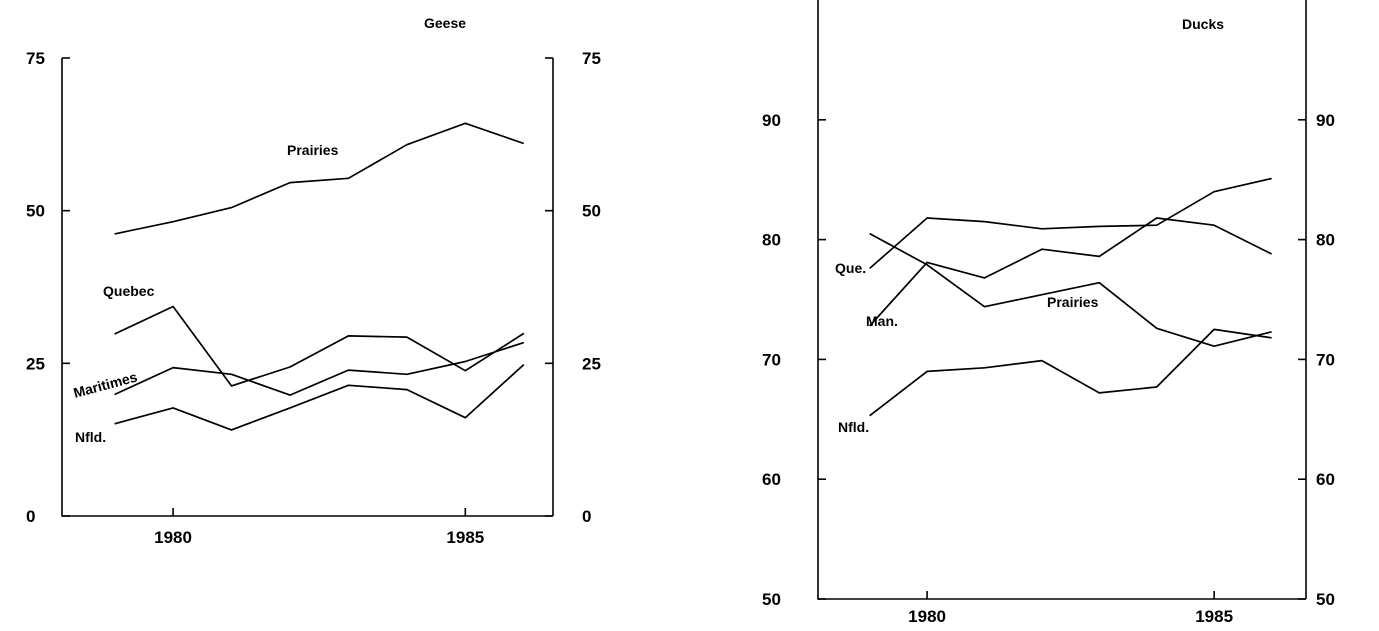 The image size is (1379, 631). I want to click on ducks-label-que: Que., so click(850, 268).